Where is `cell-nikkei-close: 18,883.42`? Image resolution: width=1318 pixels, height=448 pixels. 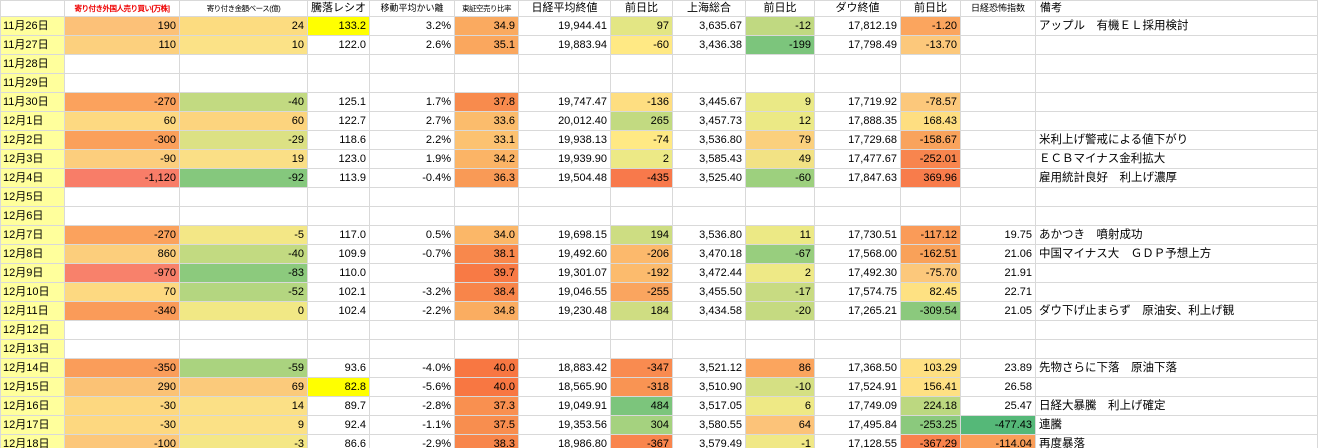 cell-nikkei-close: 18,883.42 is located at coordinates (564, 368).